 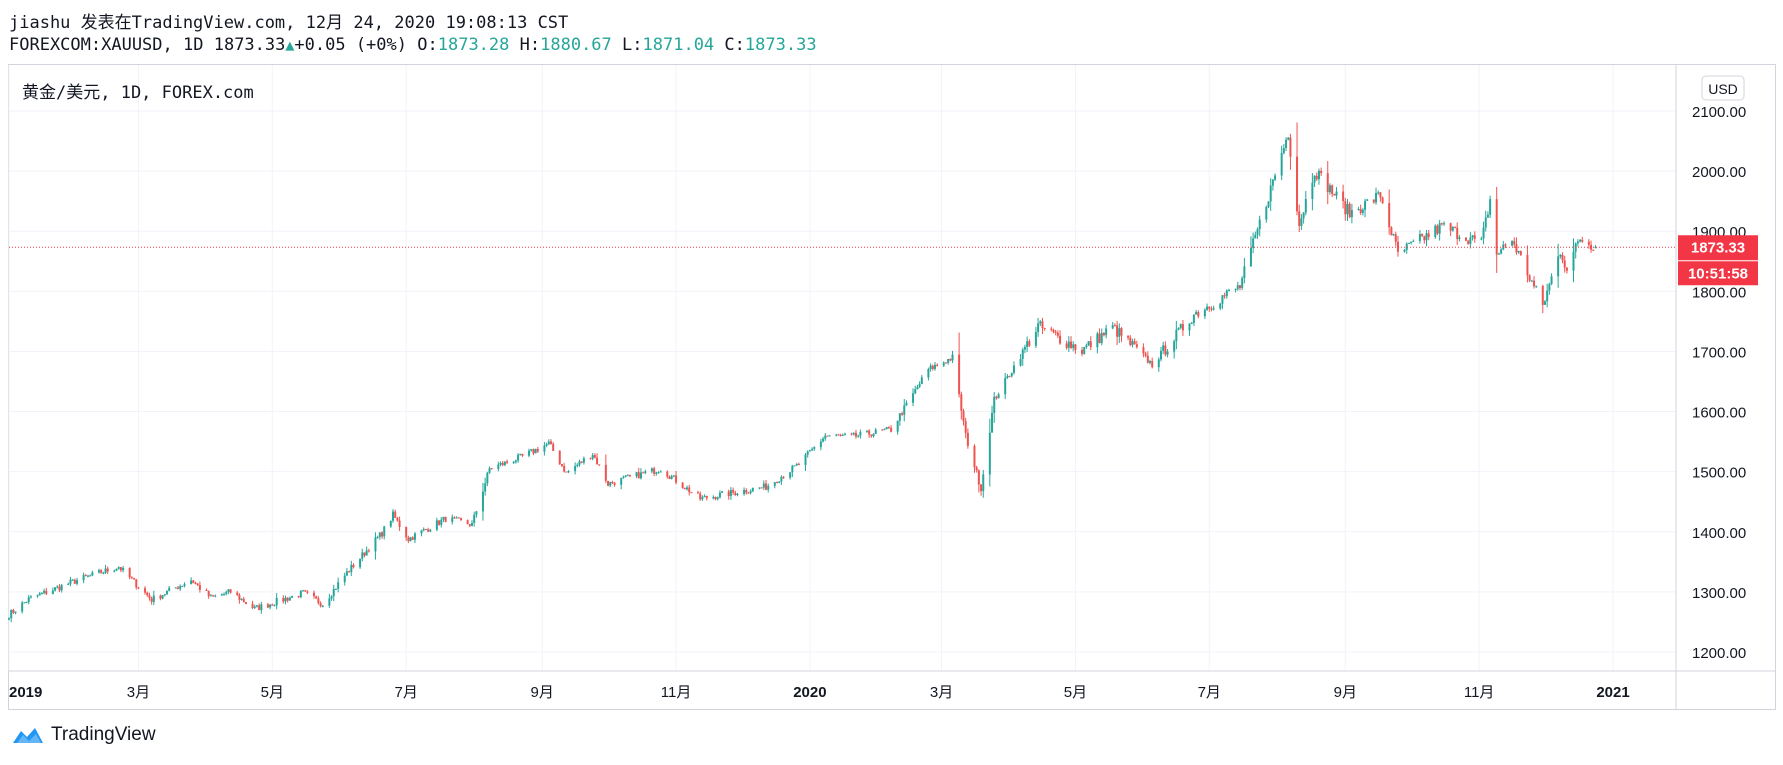 What do you see at coordinates (1718, 273) in the screenshot?
I see `countdown-tag` at bounding box center [1718, 273].